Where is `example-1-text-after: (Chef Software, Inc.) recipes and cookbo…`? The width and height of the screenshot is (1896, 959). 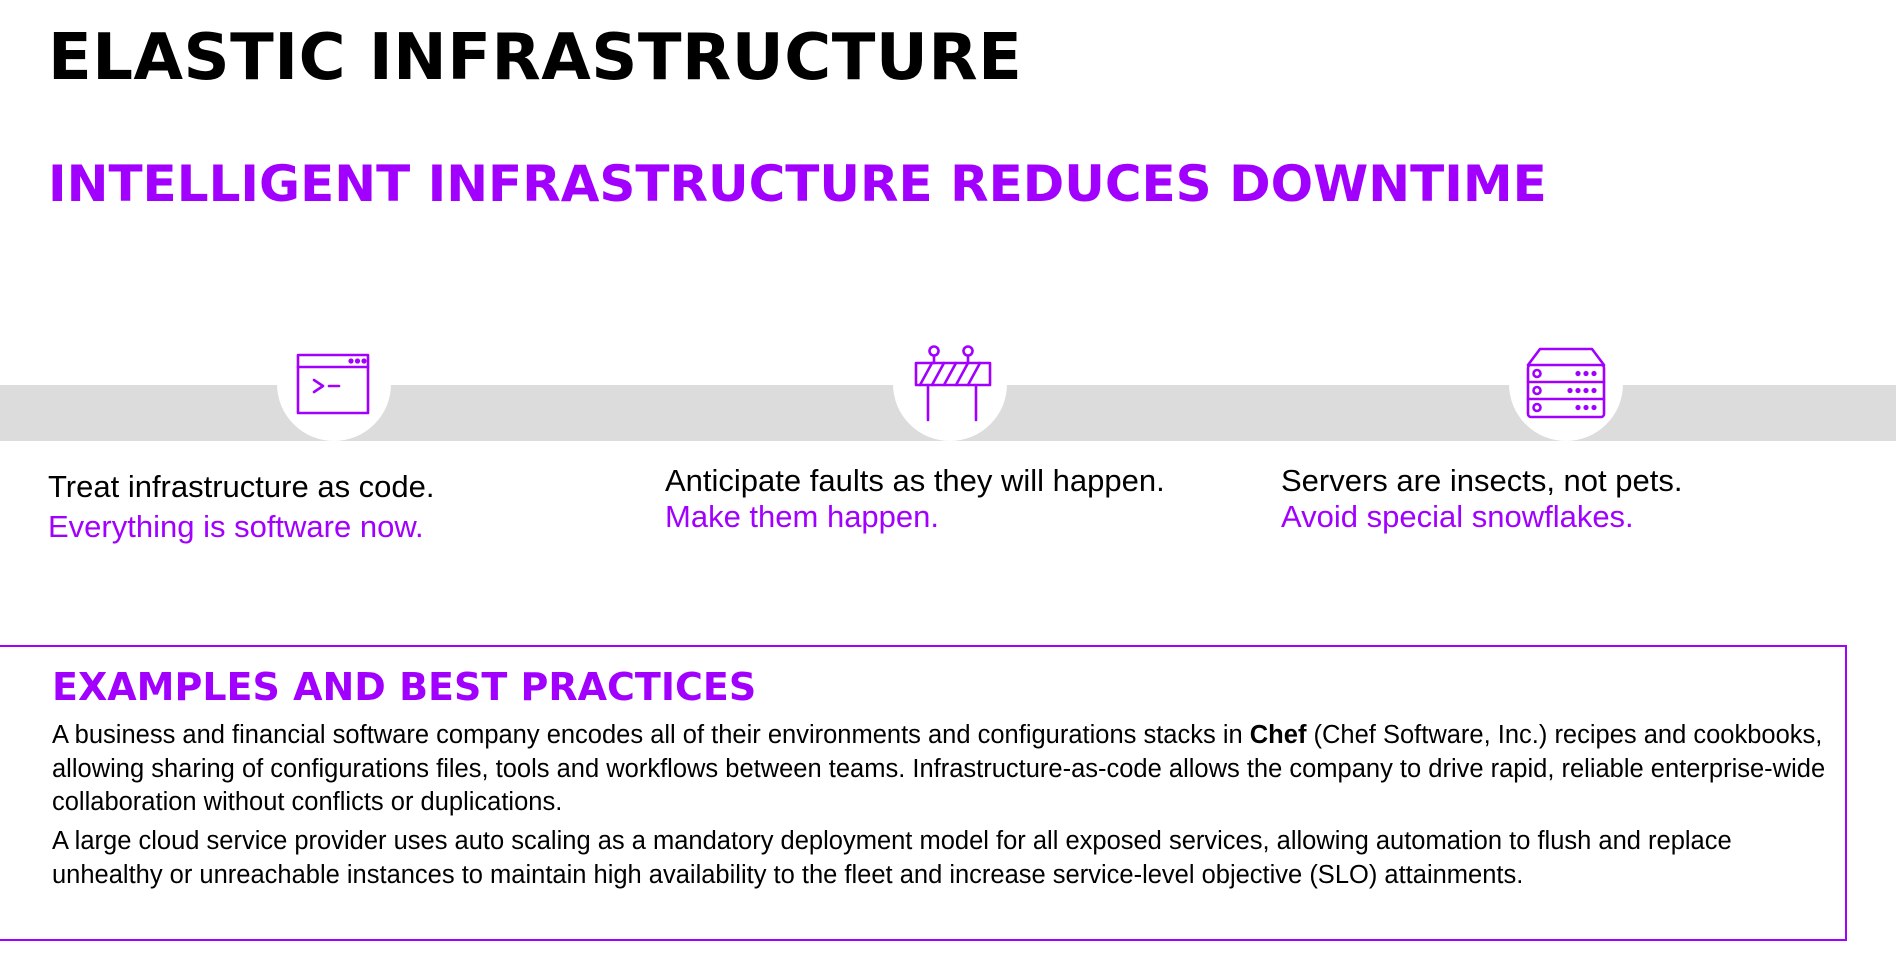
example-1-text-after: (Chef Software, Inc.) recipes and cookbo… is located at coordinates (939, 768).